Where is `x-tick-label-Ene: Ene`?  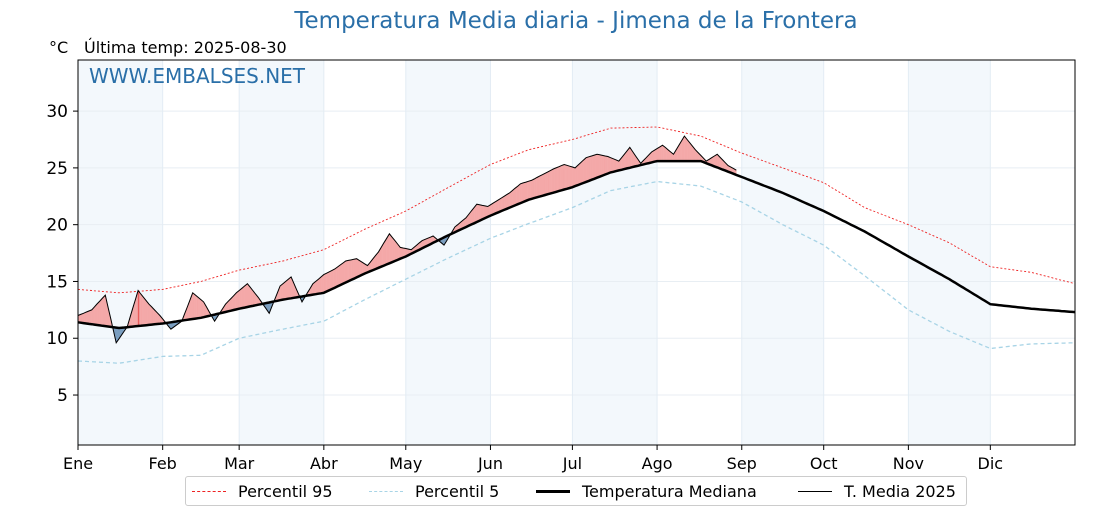
x-tick-label-Ene: Ene is located at coordinates (78, 463).